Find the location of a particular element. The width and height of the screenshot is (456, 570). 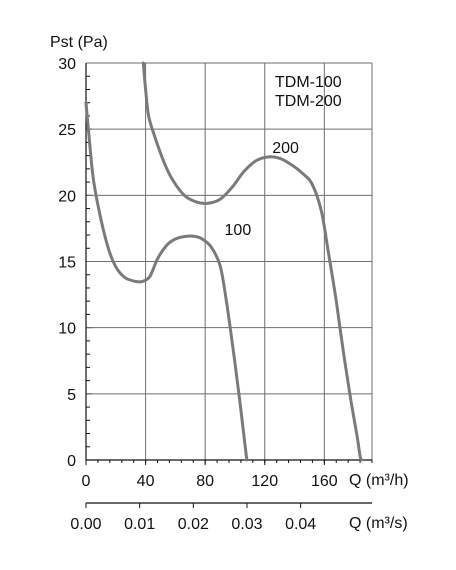

x-tick-label: 80 is located at coordinates (205, 481).